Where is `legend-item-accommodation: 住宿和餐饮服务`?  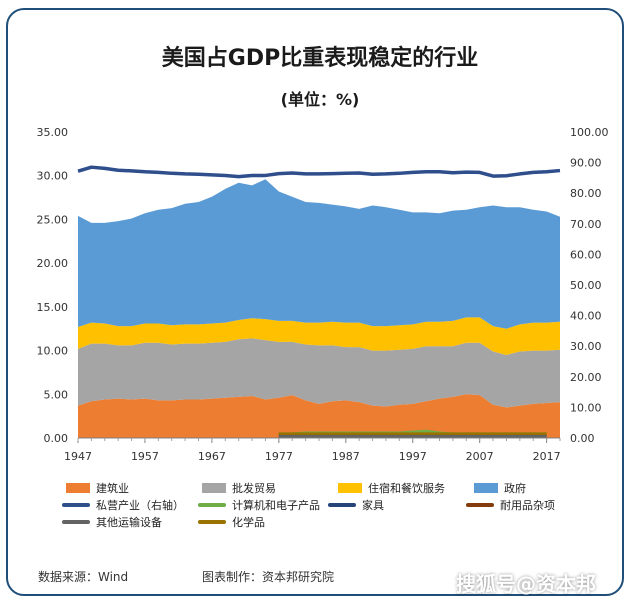 legend-item-accommodation: 住宿和餐饮服务 is located at coordinates (391, 488).